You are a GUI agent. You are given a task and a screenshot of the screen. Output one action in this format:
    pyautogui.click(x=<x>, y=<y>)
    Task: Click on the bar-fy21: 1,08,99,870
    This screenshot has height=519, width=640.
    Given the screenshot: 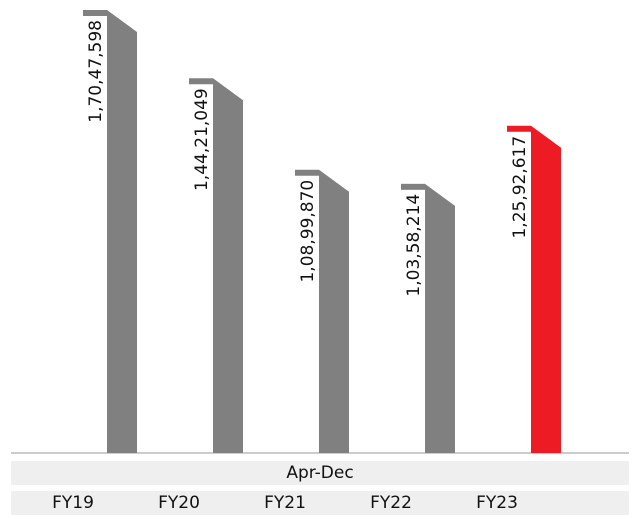 What is the action you would take?
    pyautogui.click(x=322, y=311)
    